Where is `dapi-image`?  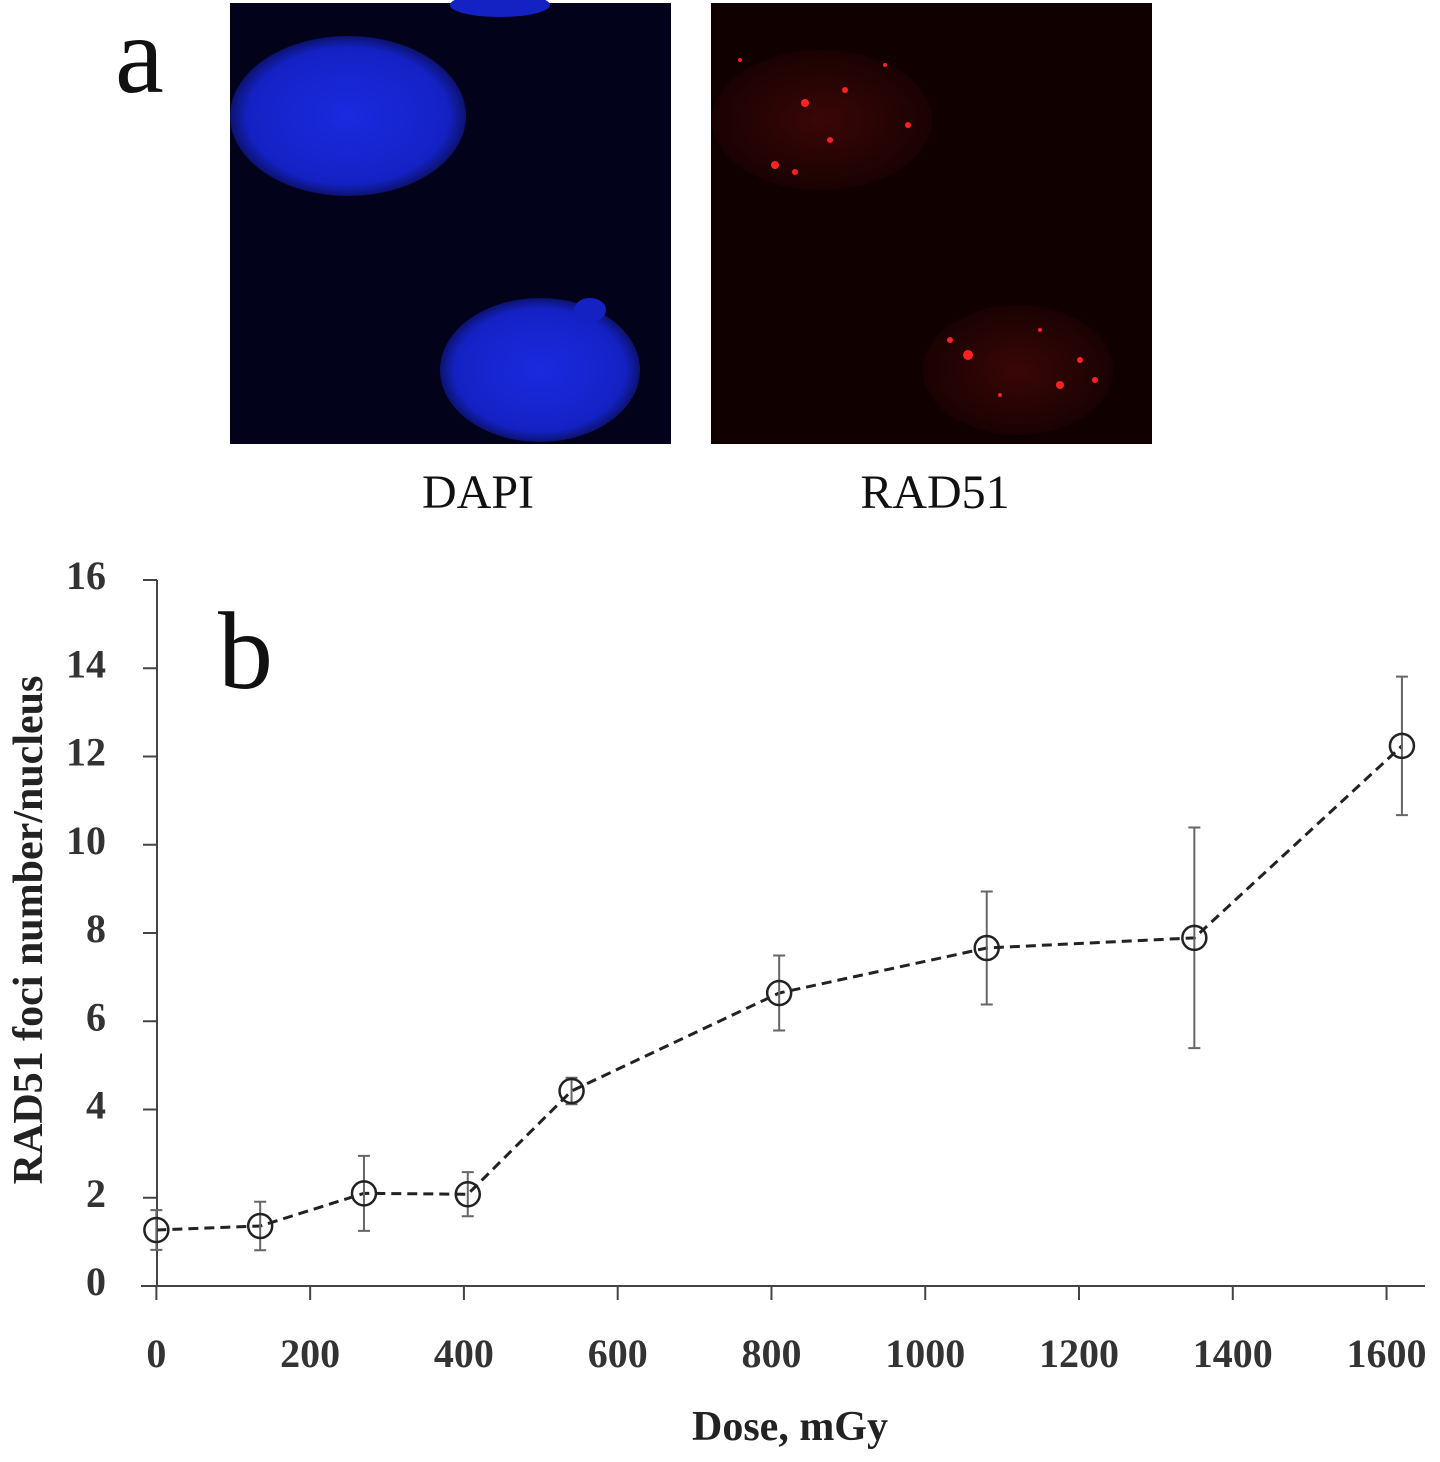
dapi-image is located at coordinates (450, 222).